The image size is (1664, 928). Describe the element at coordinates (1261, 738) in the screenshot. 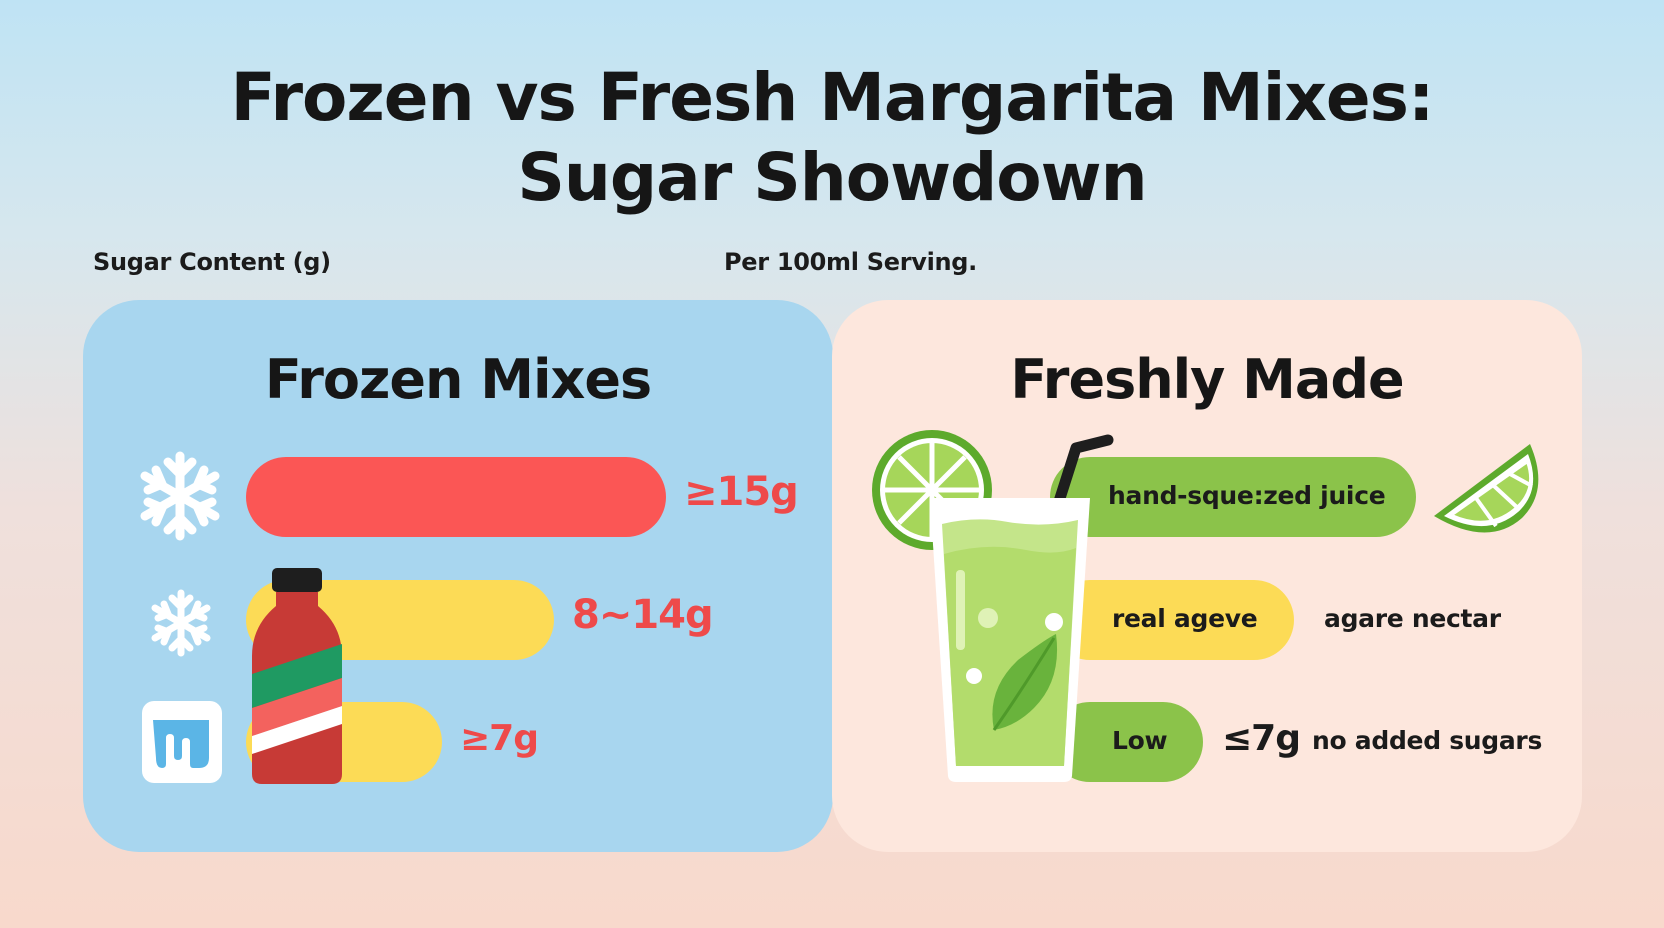

I see `fresh-value-label-3: ≤7g` at that location.